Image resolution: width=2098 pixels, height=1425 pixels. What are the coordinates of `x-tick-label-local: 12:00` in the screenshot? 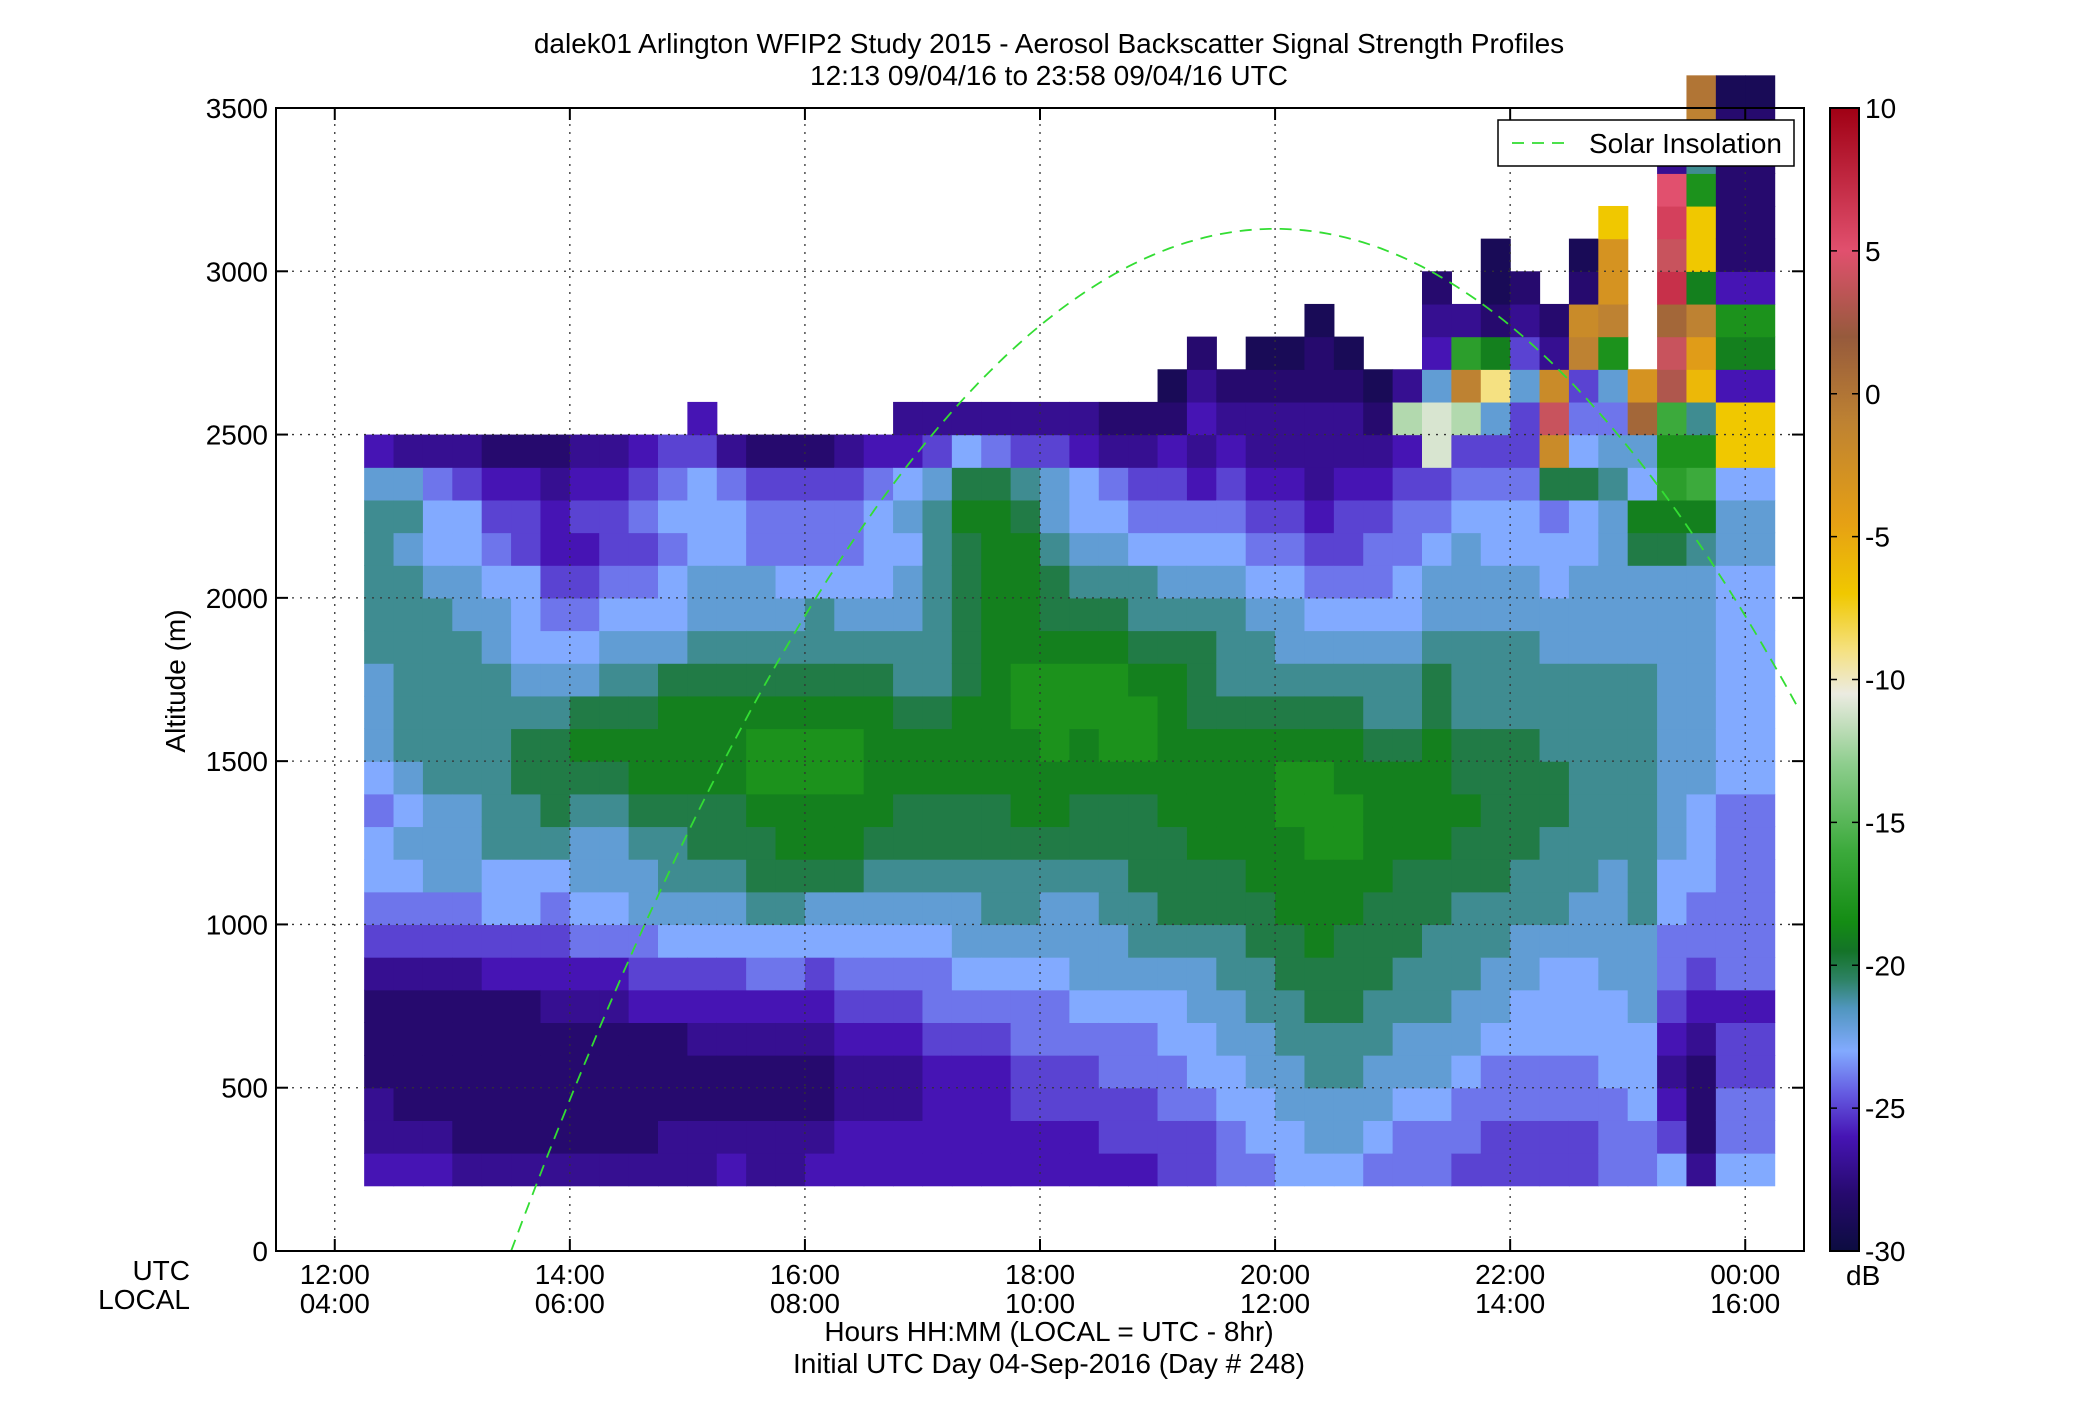 It's located at (1275, 1303).